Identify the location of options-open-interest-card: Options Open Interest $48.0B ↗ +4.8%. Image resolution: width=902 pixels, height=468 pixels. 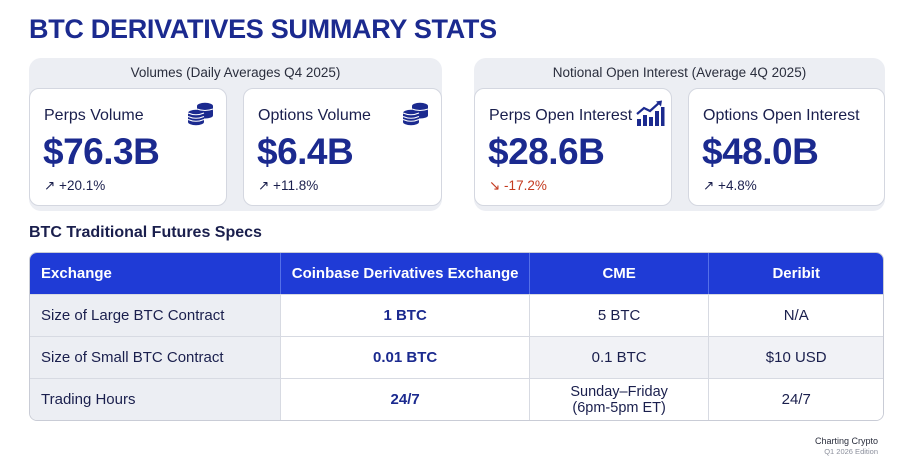
(786, 147).